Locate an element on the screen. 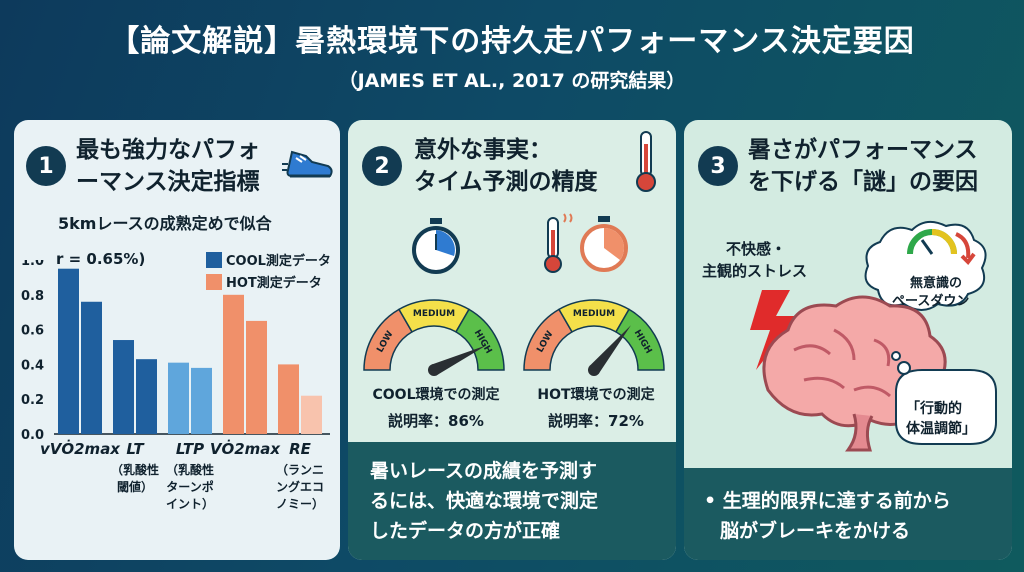 This screenshot has height=572, width=1024. panel2-heading-line1: 意外な事実： is located at coordinates (483, 150).